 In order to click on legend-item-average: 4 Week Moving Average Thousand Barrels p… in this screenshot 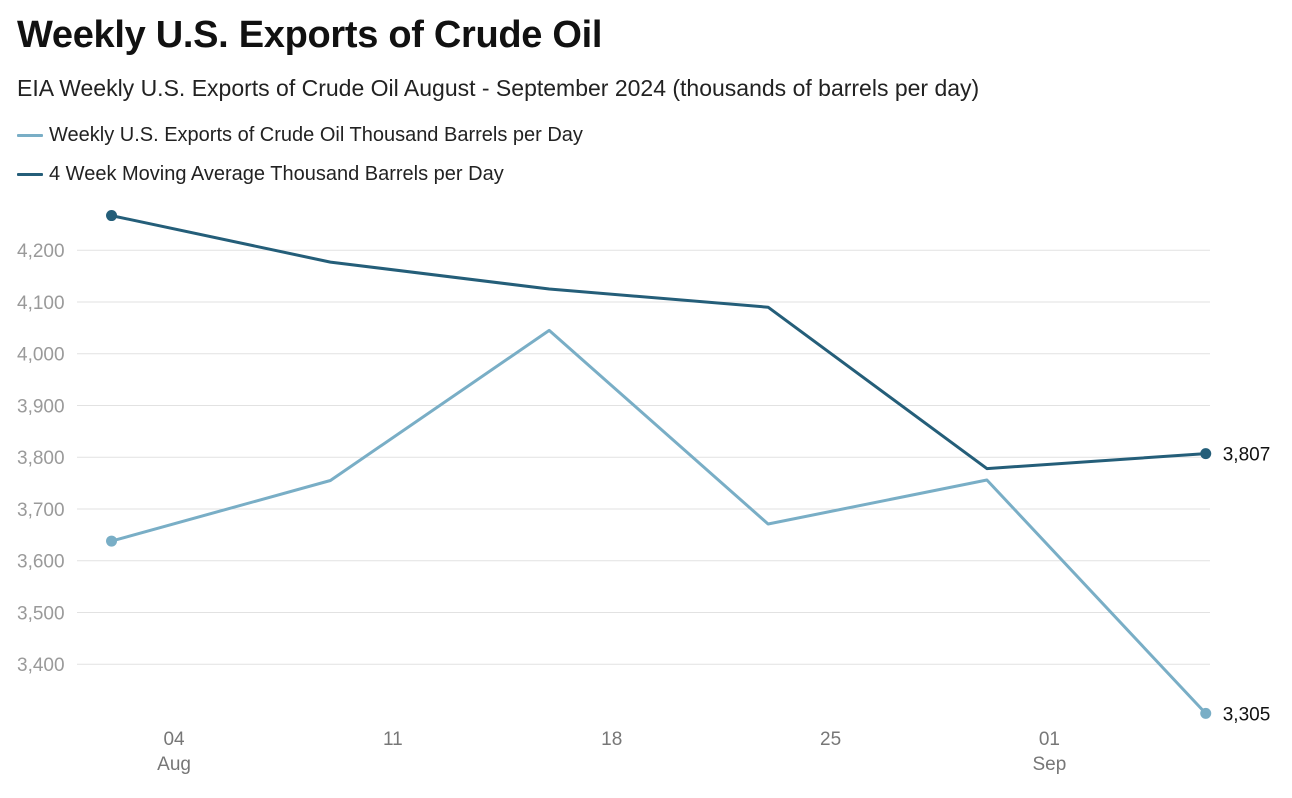, I will do `click(467, 174)`.